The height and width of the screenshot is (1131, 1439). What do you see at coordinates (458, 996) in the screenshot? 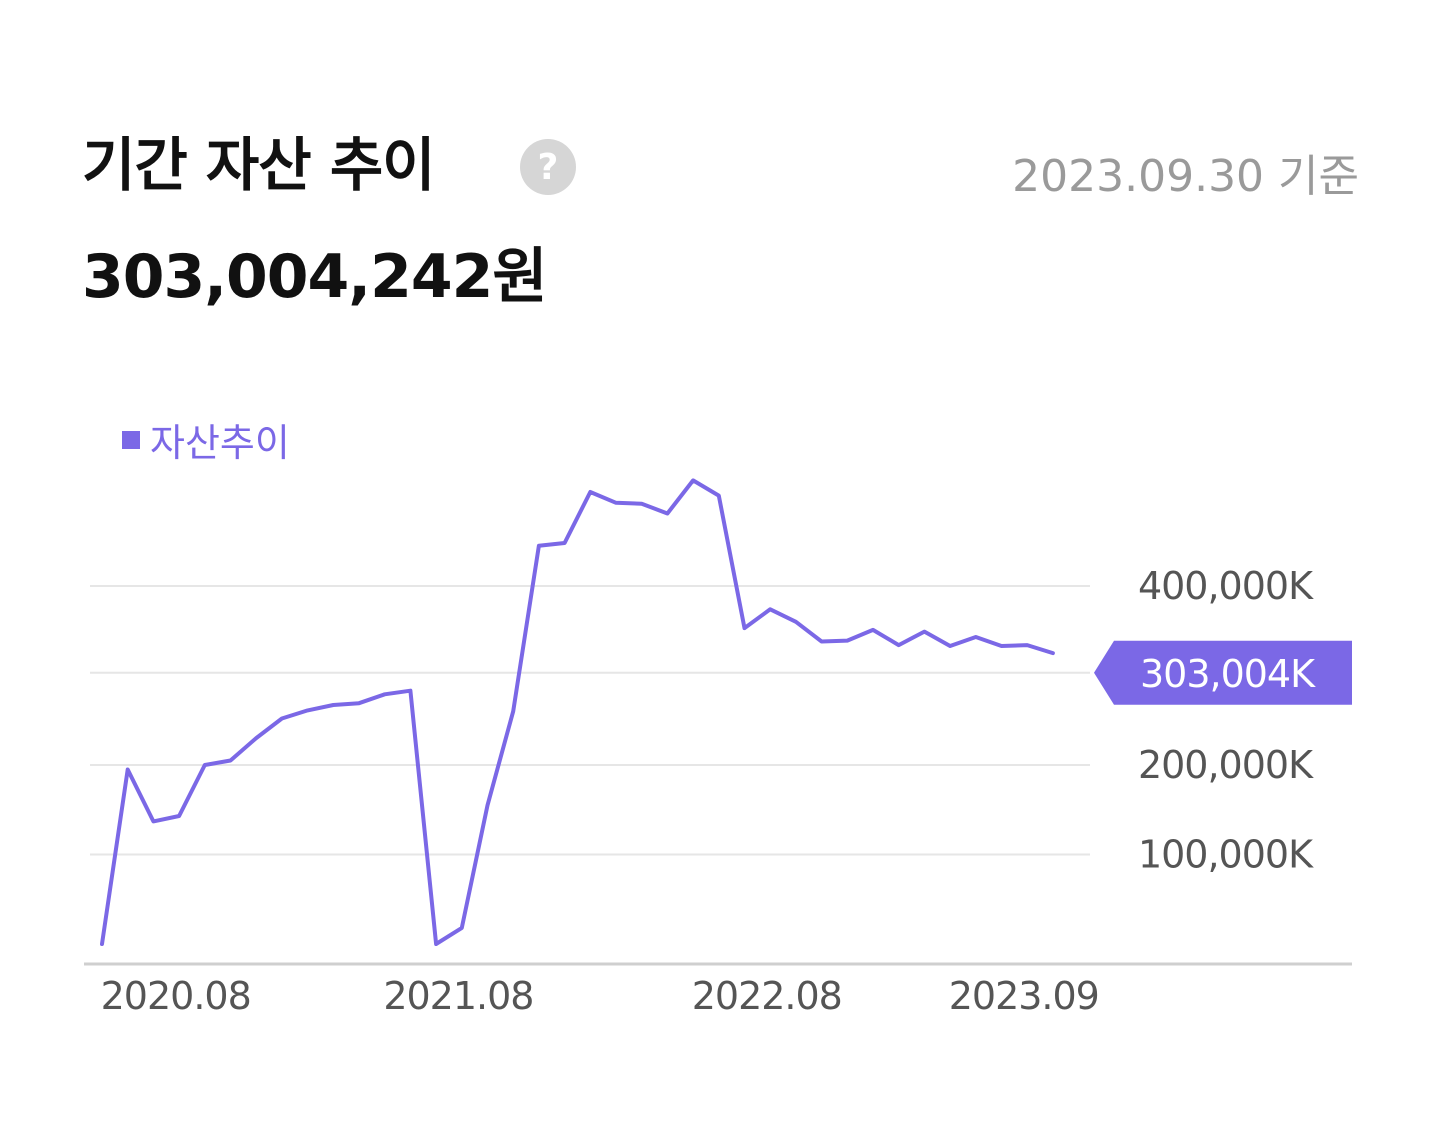
I see `x-tick-label: 2021.08` at bounding box center [458, 996].